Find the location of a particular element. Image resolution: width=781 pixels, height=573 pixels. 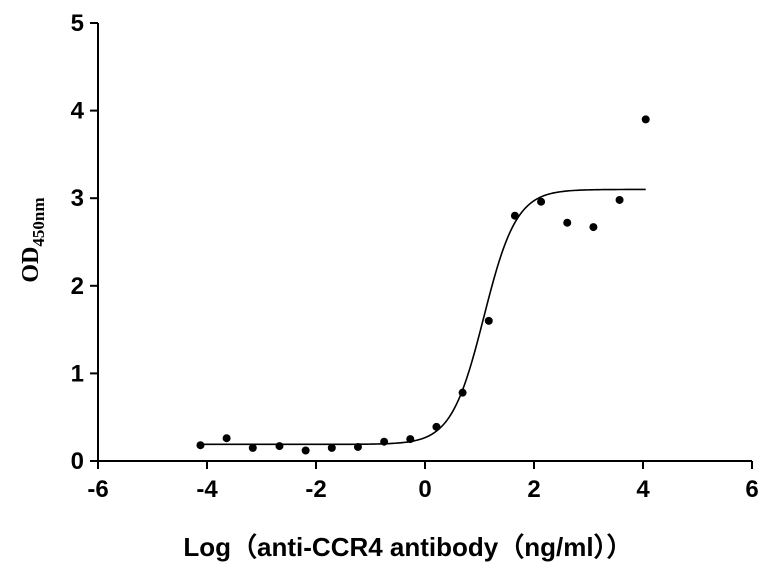

y-axis-title: OD450nm is located at coordinates (33, 239).